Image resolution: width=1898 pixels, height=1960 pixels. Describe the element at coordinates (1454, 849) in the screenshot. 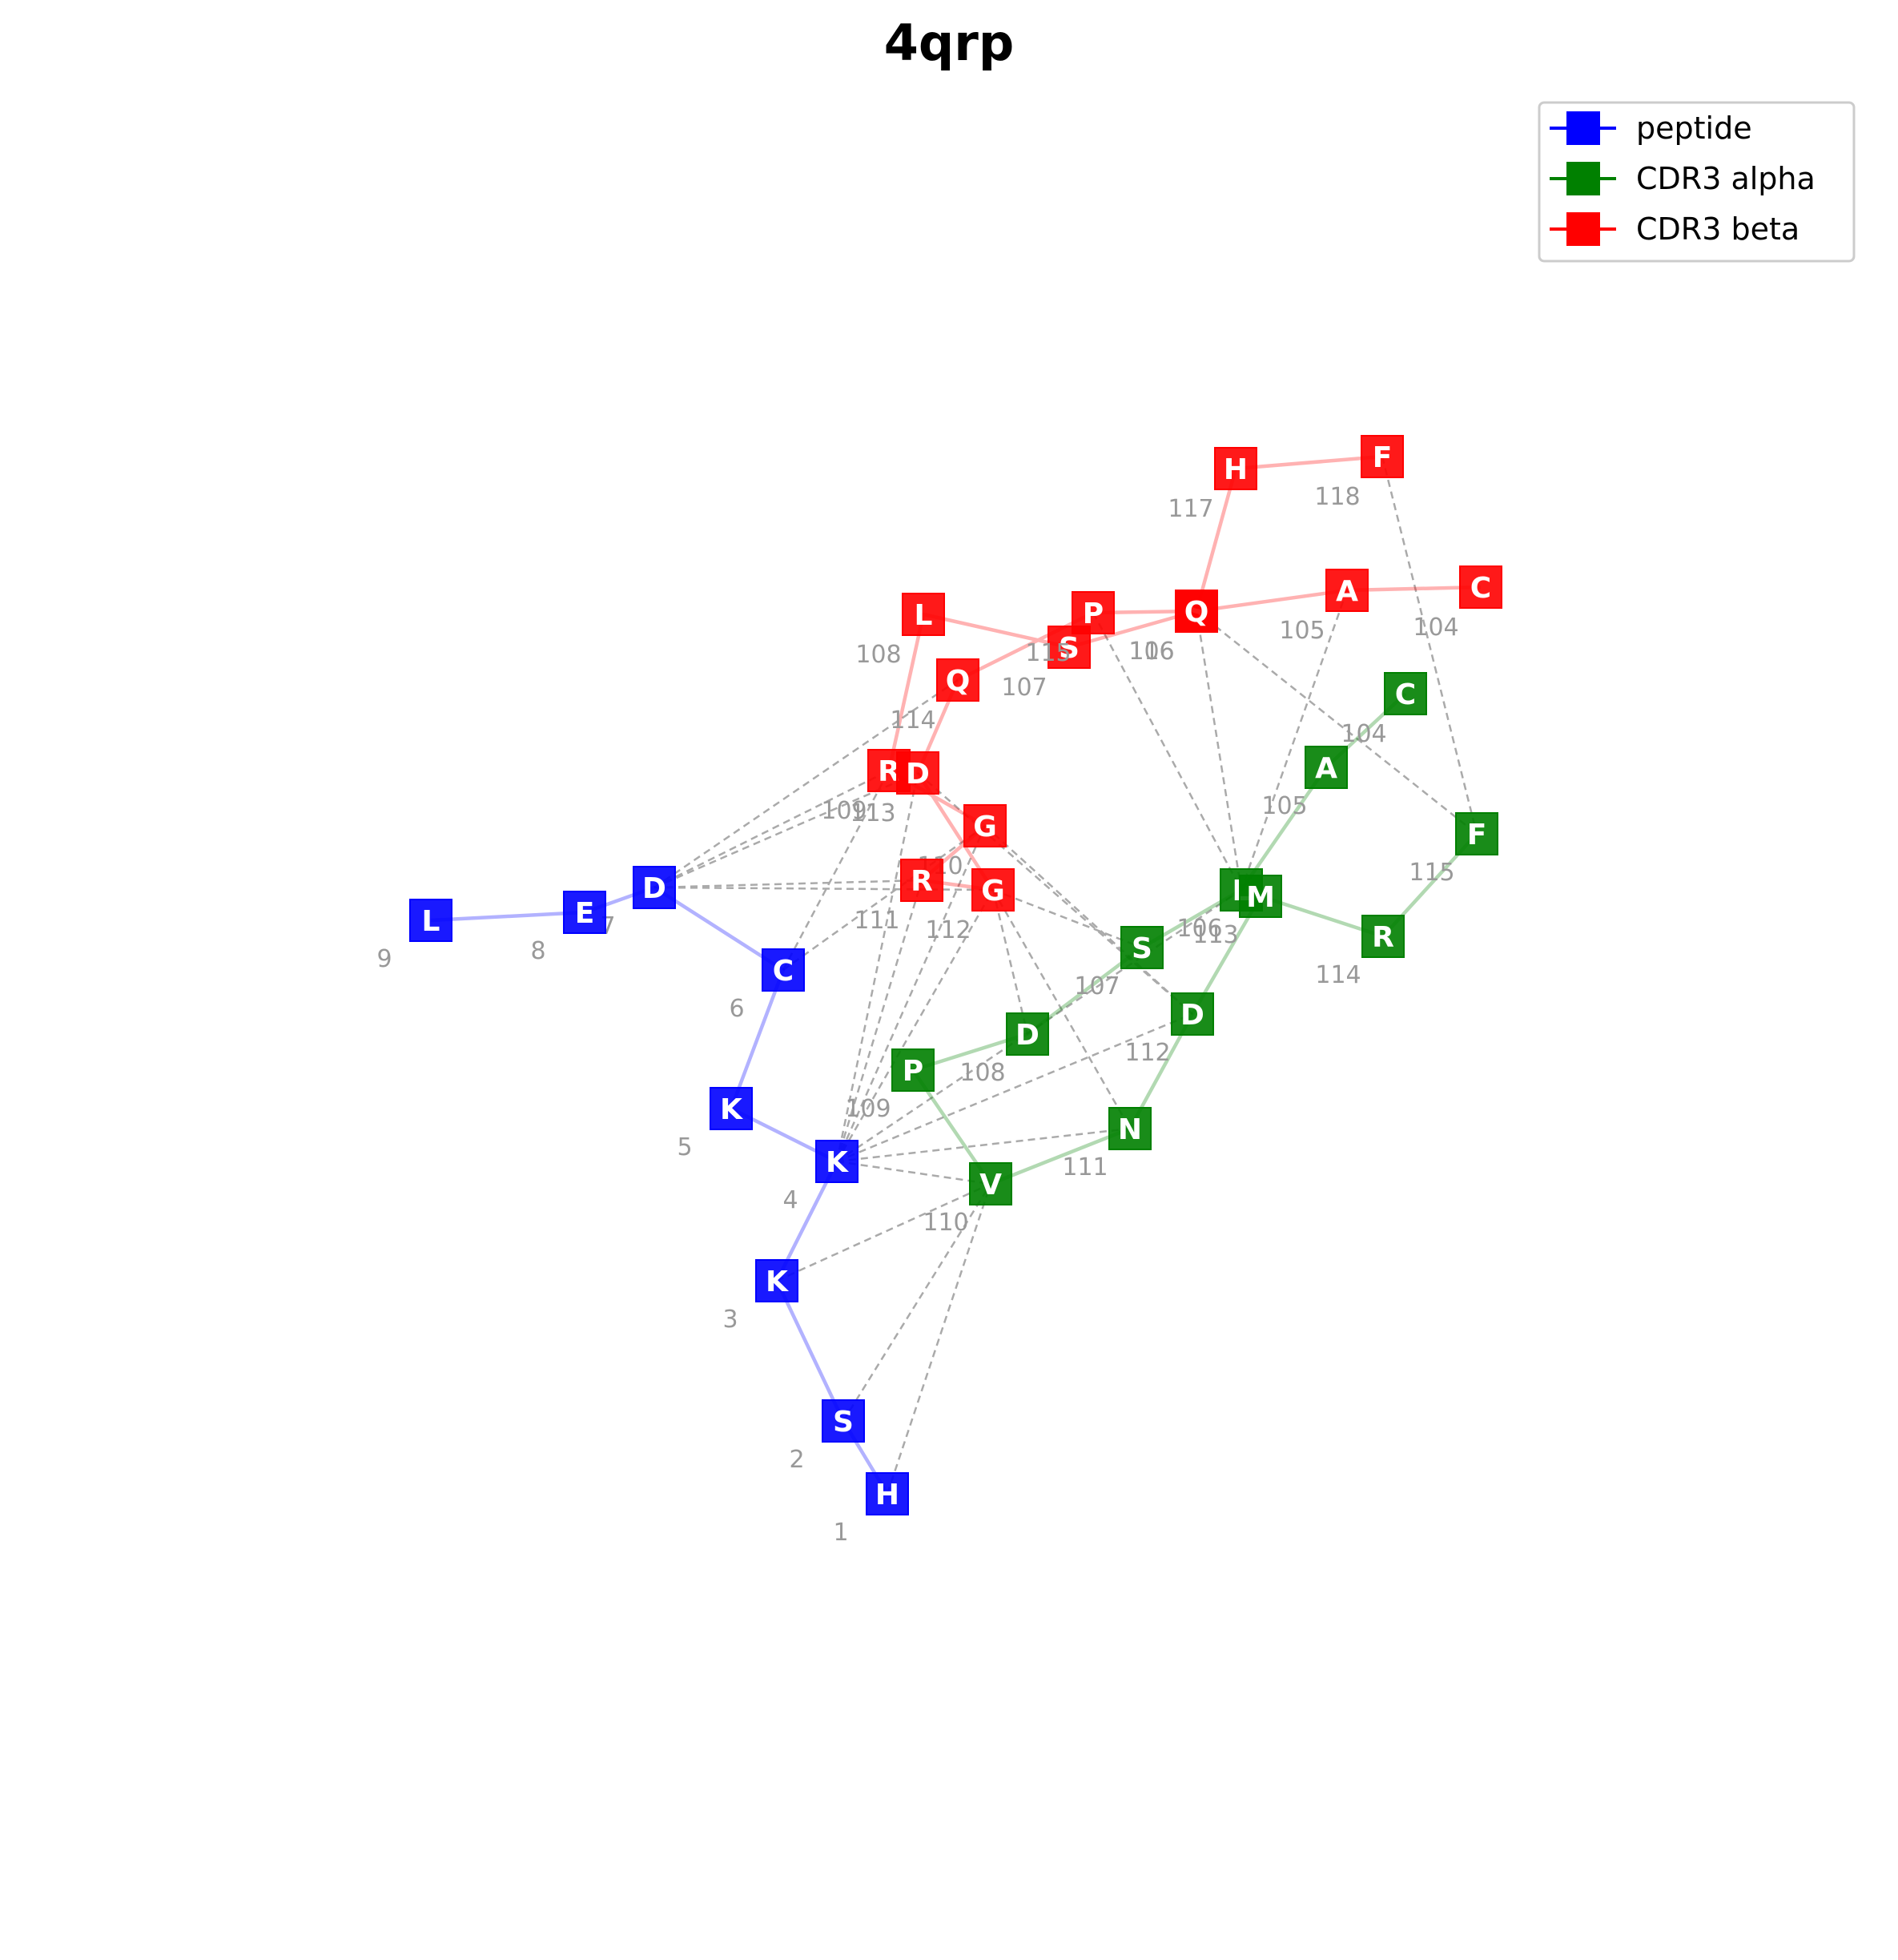

I see `alpha-residue-115: F 115` at that location.